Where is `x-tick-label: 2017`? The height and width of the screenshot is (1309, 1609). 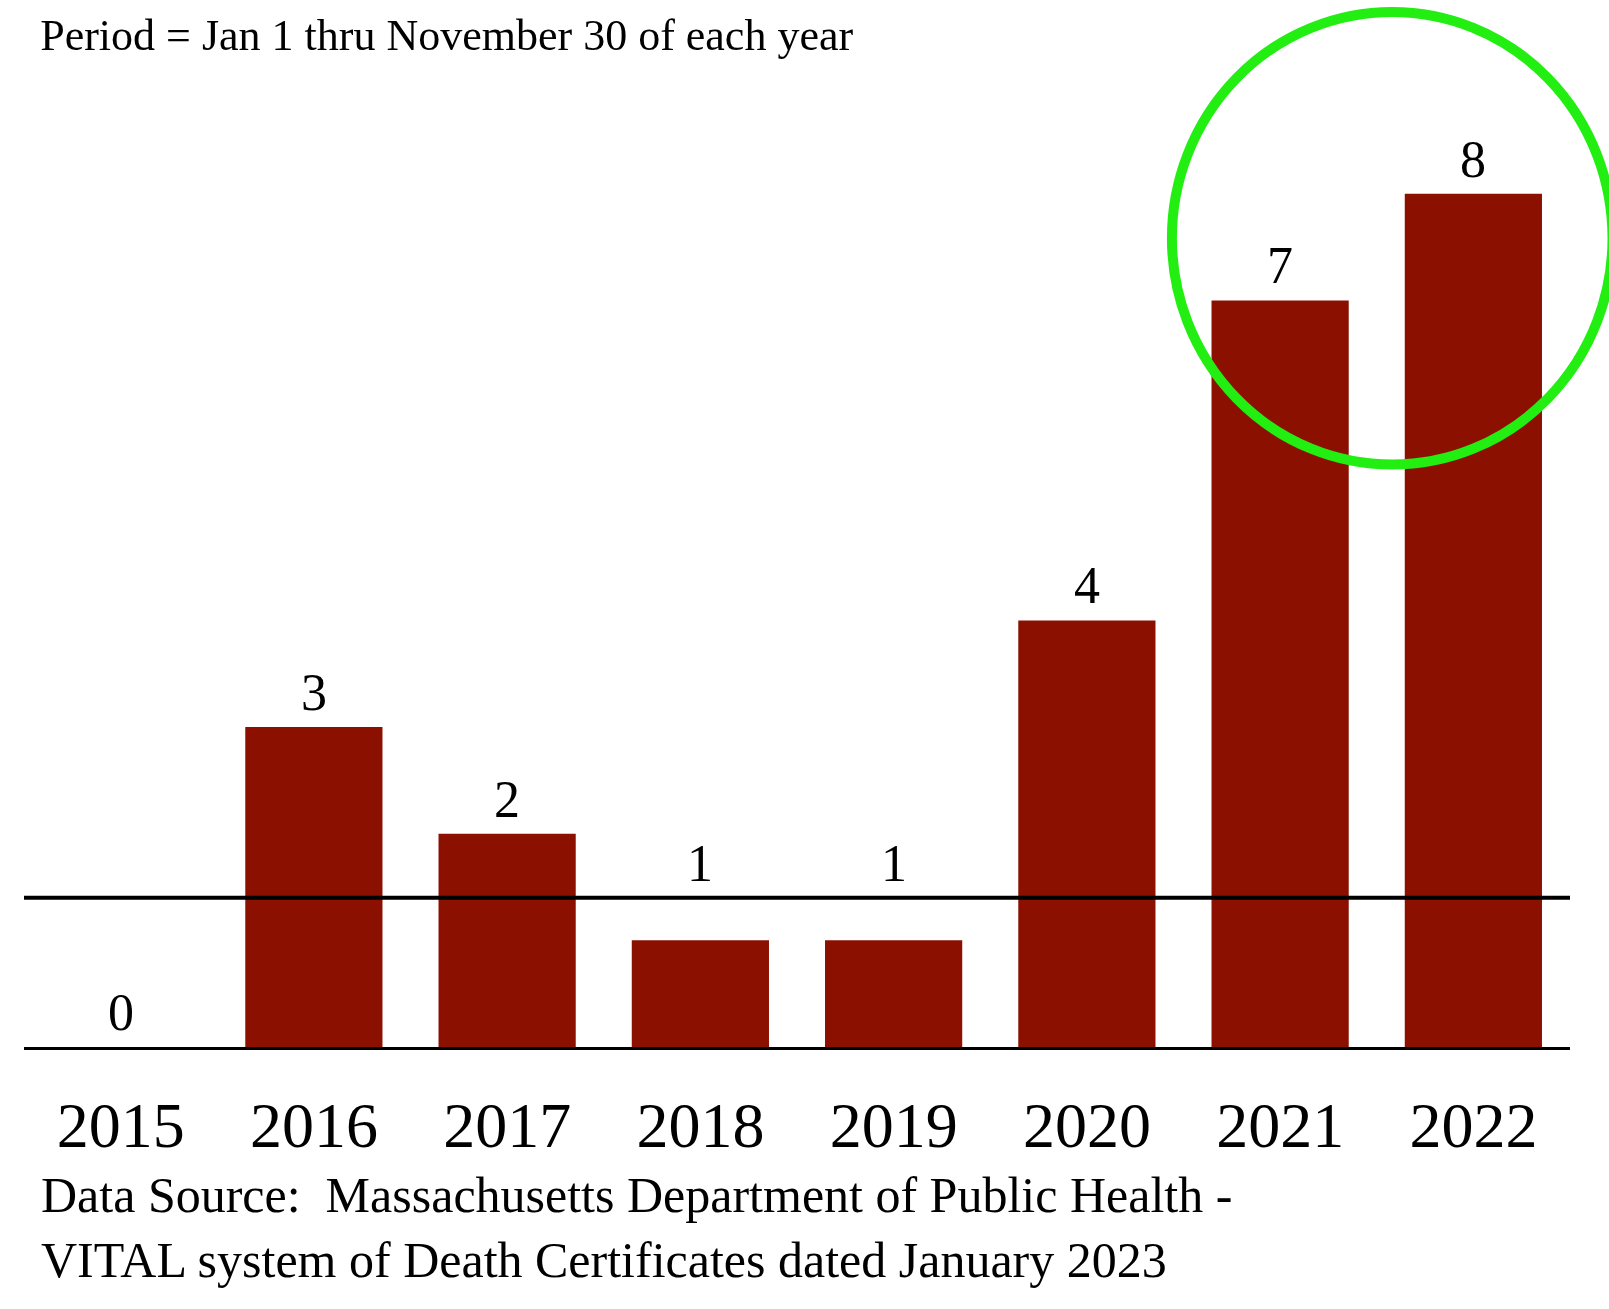
x-tick-label: 2017 is located at coordinates (507, 1125).